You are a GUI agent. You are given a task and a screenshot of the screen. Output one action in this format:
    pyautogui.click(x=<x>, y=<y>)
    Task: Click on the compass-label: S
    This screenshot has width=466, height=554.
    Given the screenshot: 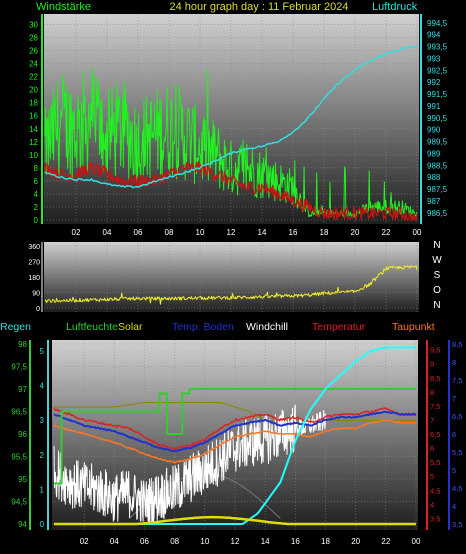 What is the action you would take?
    pyautogui.click(x=437, y=275)
    